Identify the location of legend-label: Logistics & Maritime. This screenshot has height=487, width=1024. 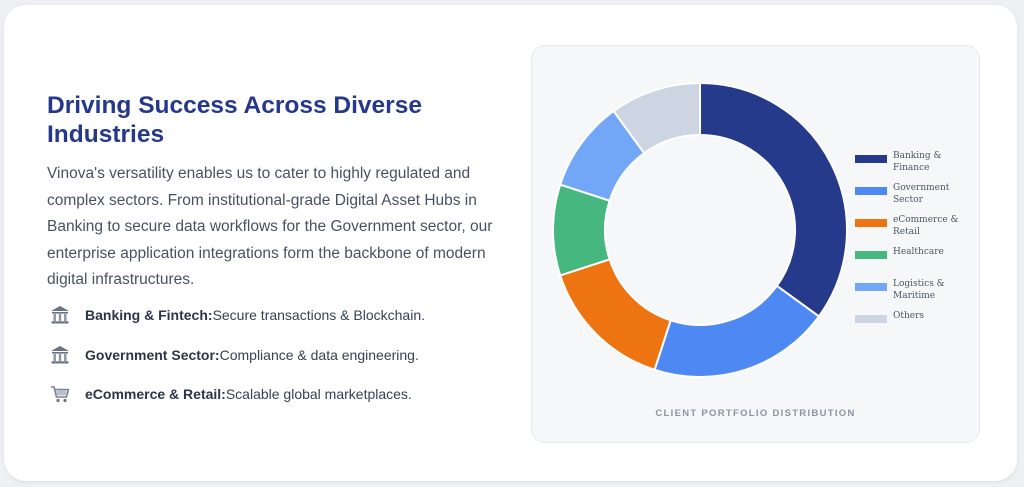
(919, 290).